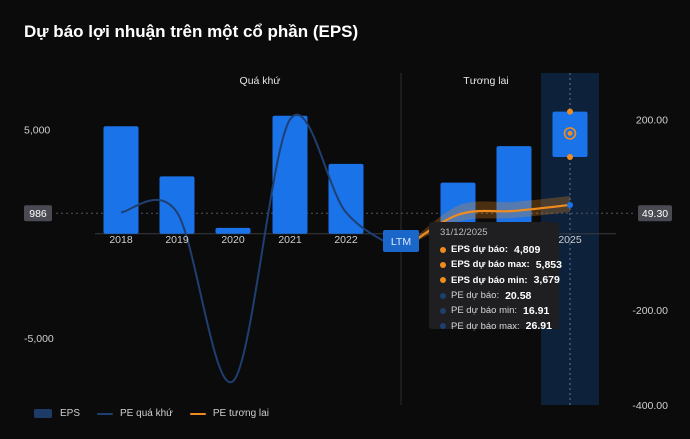  I want to click on left-axis-tick: 5,000, so click(37, 130).